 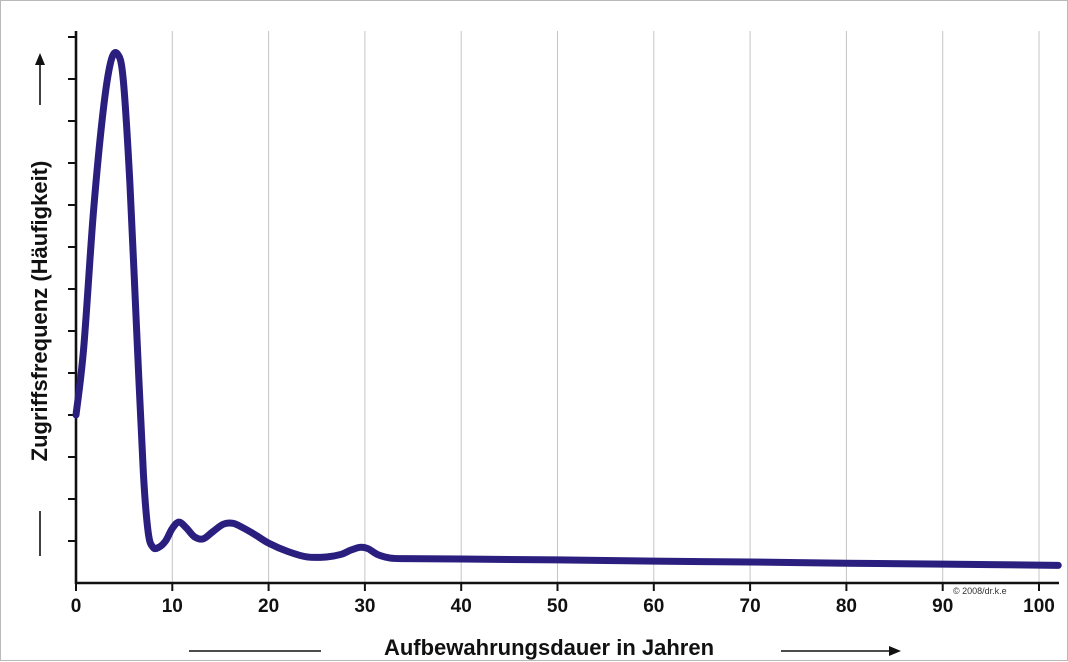 I want to click on x-axis-arrow-icon, so click(x=895, y=651).